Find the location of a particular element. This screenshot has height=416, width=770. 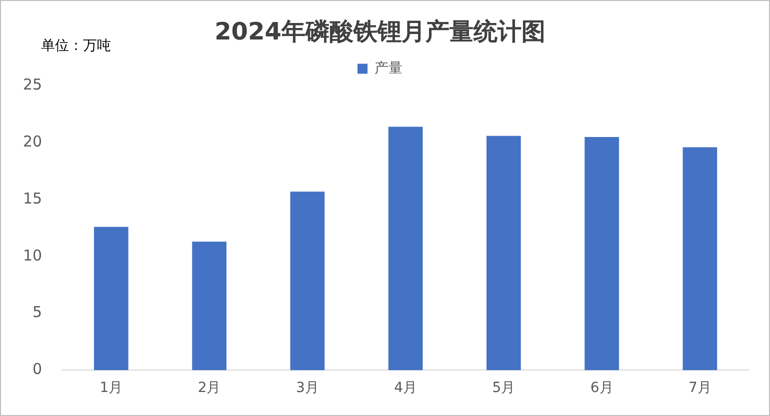

x-tick-label: 7月 is located at coordinates (700, 388).